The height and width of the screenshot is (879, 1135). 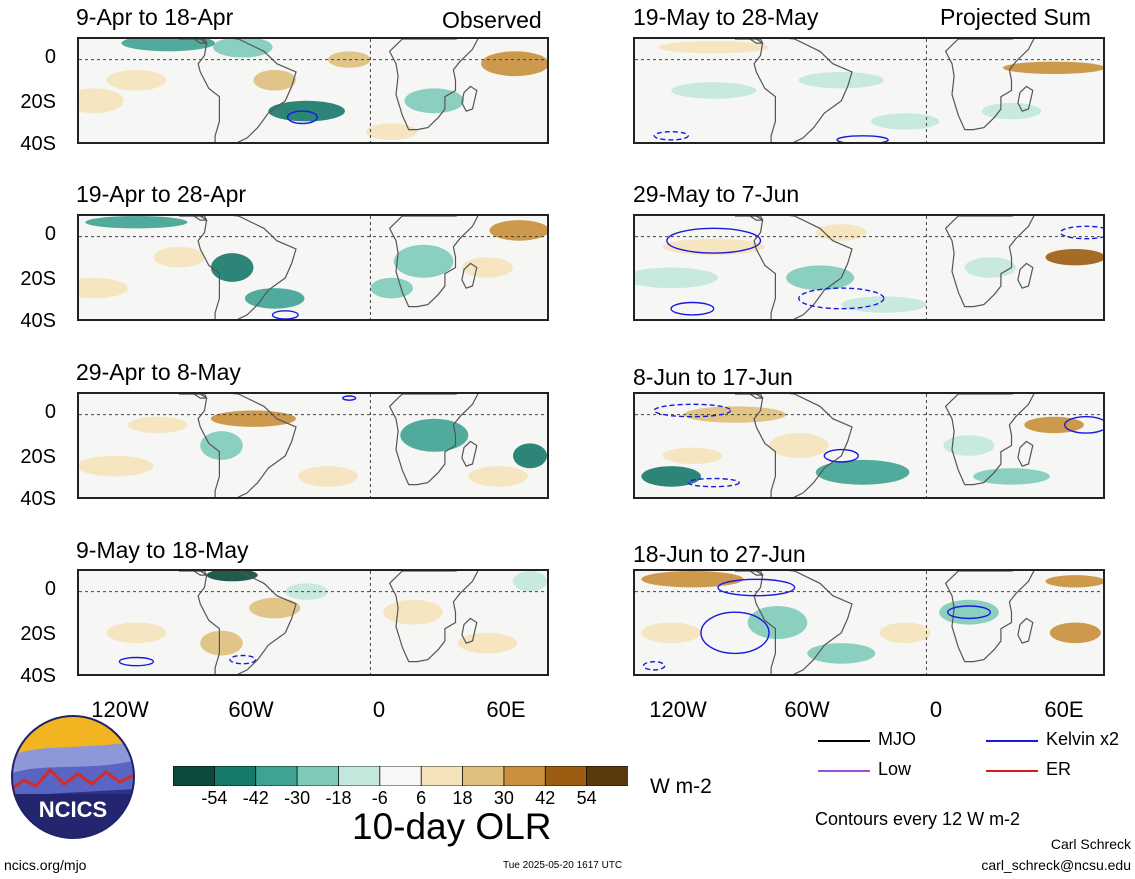 I want to click on legend-kelvin: Kelvin x2, so click(x=1083, y=739).